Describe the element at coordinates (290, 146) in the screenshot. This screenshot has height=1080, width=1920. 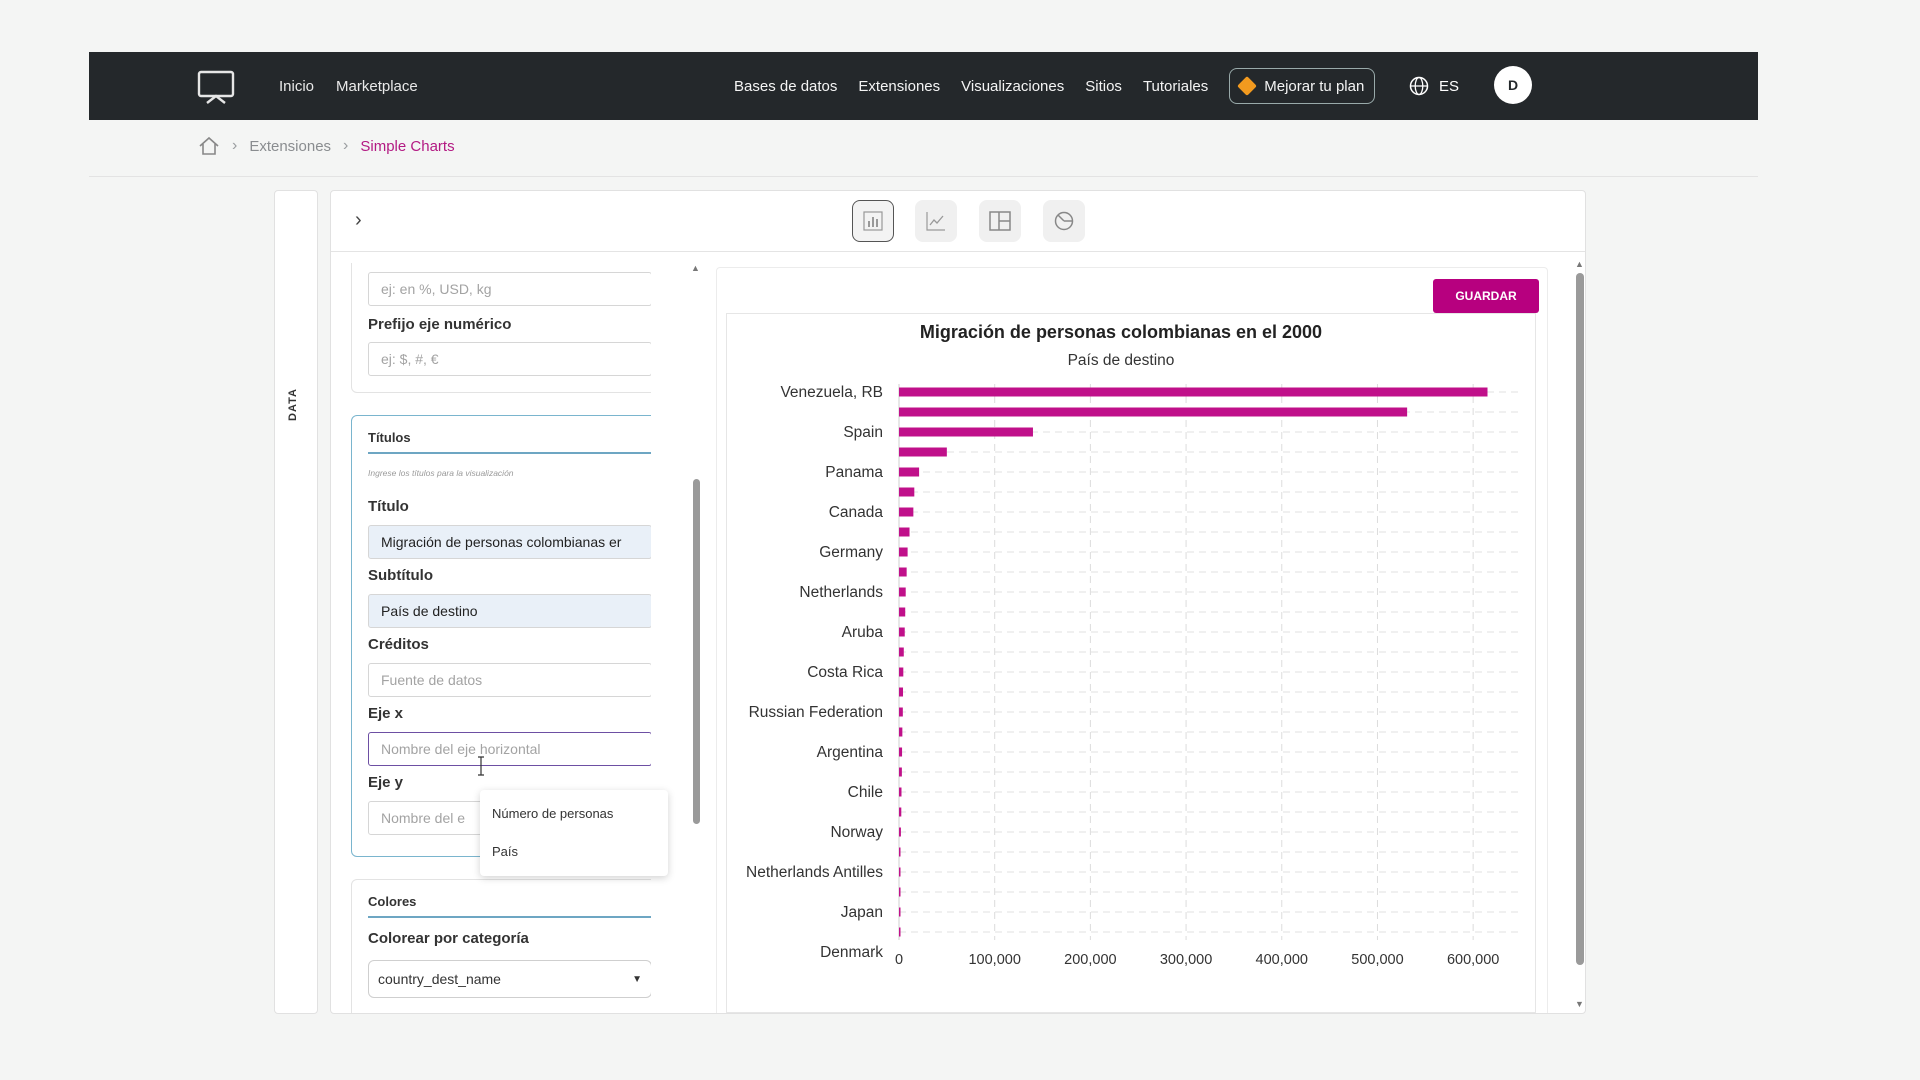
I see `breadcrumb-extensiones: Extensiones` at that location.